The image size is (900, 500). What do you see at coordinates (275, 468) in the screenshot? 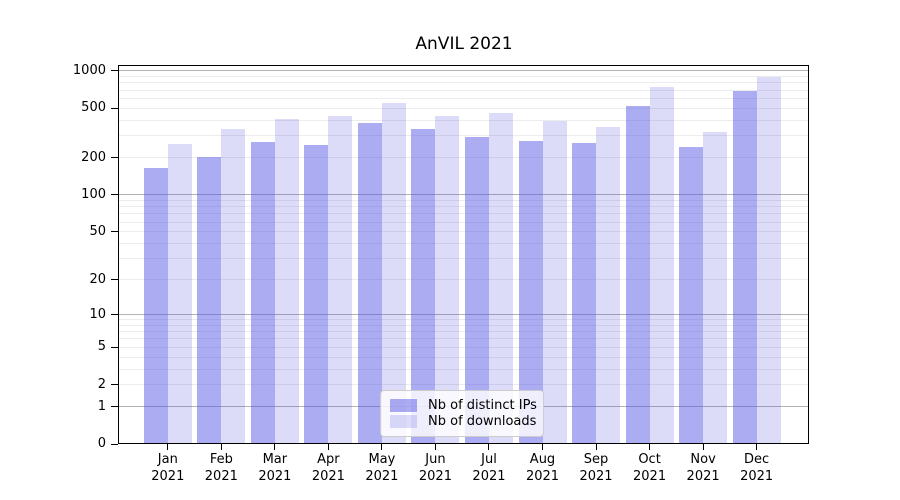
I see `x-tick-label: Mar 2021` at bounding box center [275, 468].